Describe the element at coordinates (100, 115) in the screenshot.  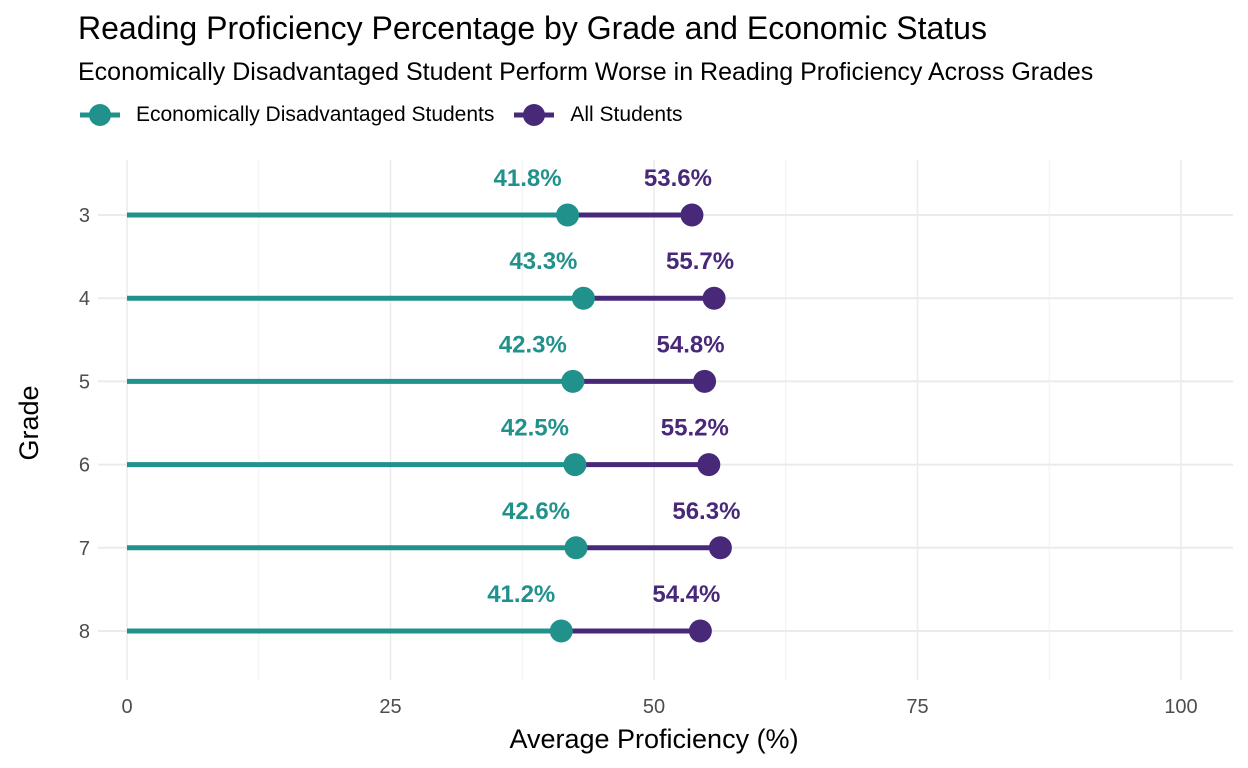
I see `legend-key-econ-disadvantaged` at that location.